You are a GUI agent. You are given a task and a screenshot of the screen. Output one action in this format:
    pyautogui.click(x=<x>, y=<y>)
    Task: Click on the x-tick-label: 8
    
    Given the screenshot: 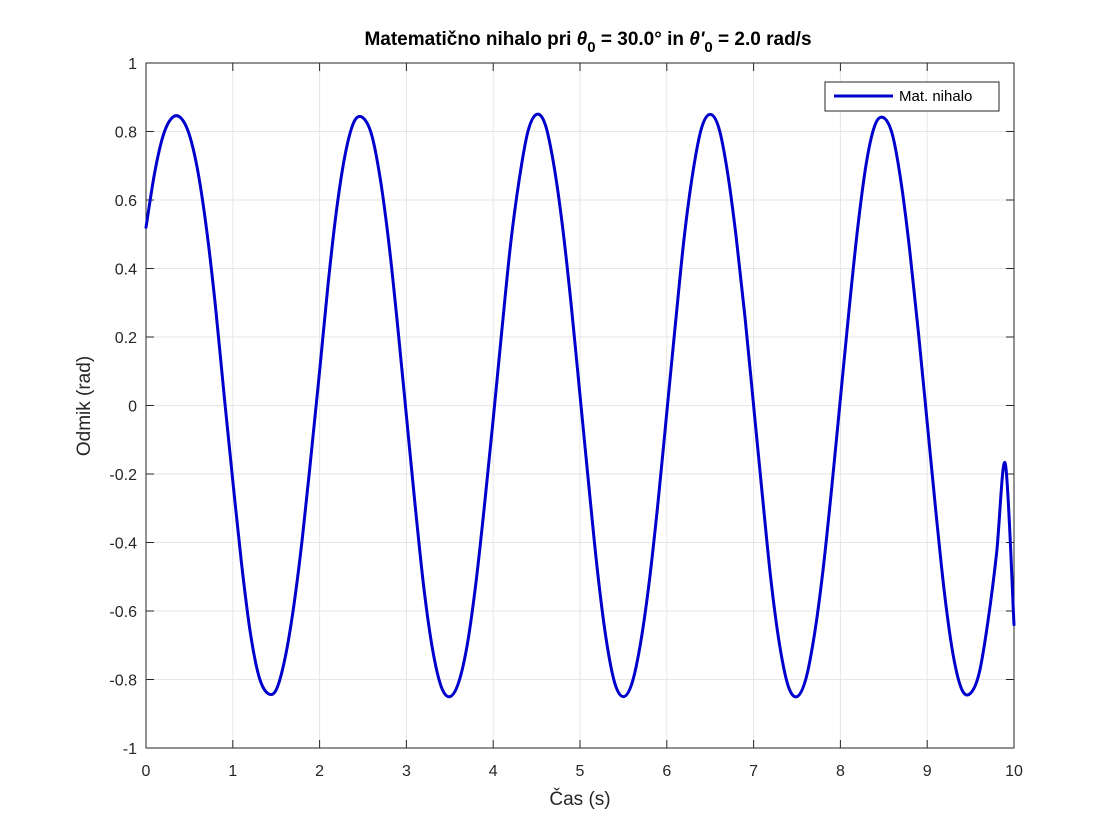 What is the action you would take?
    pyautogui.click(x=840, y=771)
    